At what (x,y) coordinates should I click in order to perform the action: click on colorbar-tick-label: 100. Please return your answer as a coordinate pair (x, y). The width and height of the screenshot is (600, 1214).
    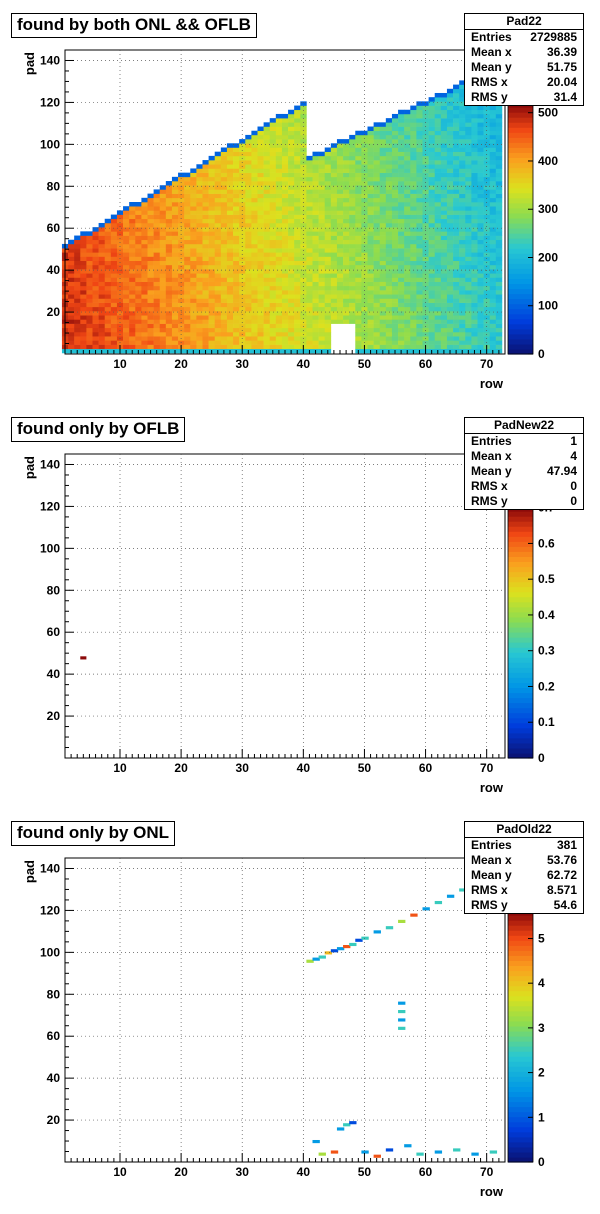
    Looking at the image, I should click on (548, 306).